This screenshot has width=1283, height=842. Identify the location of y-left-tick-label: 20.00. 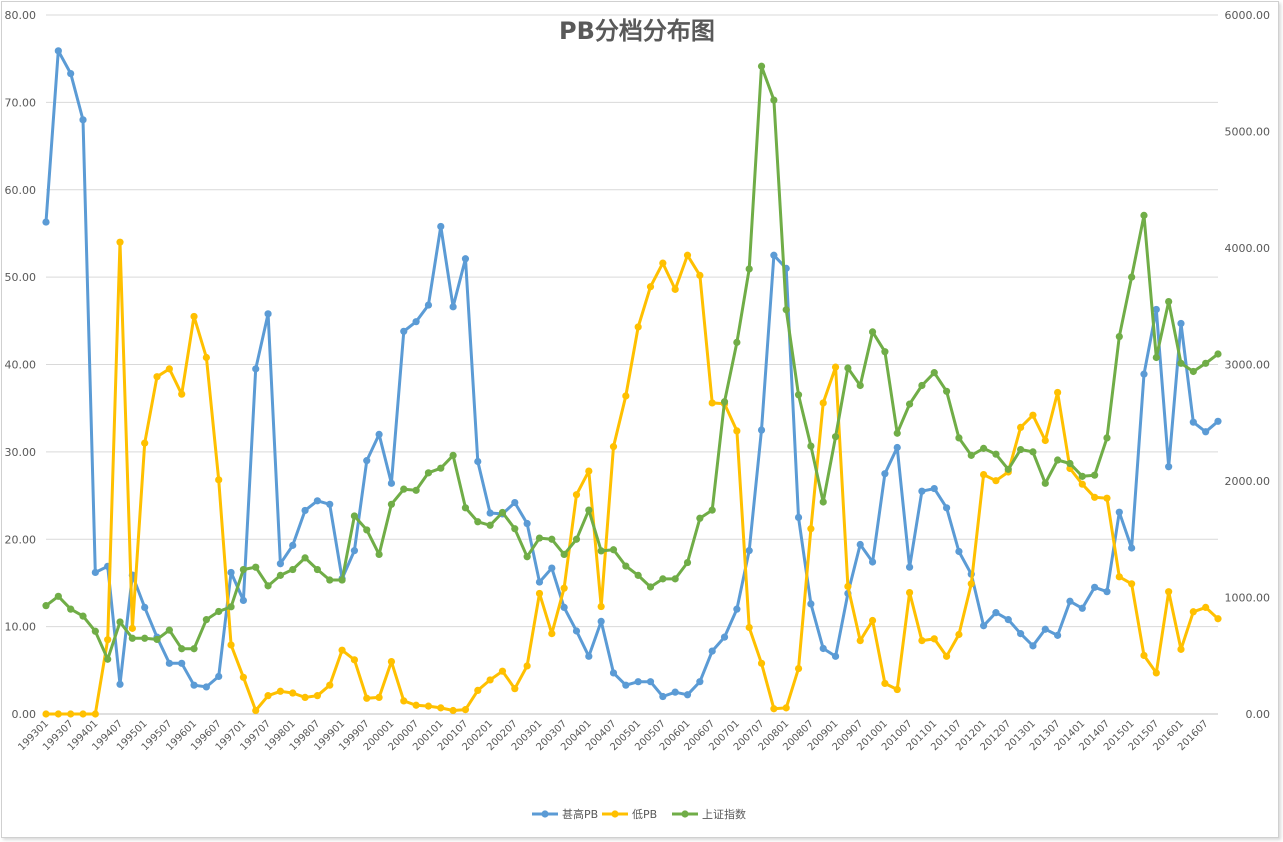
(21, 539).